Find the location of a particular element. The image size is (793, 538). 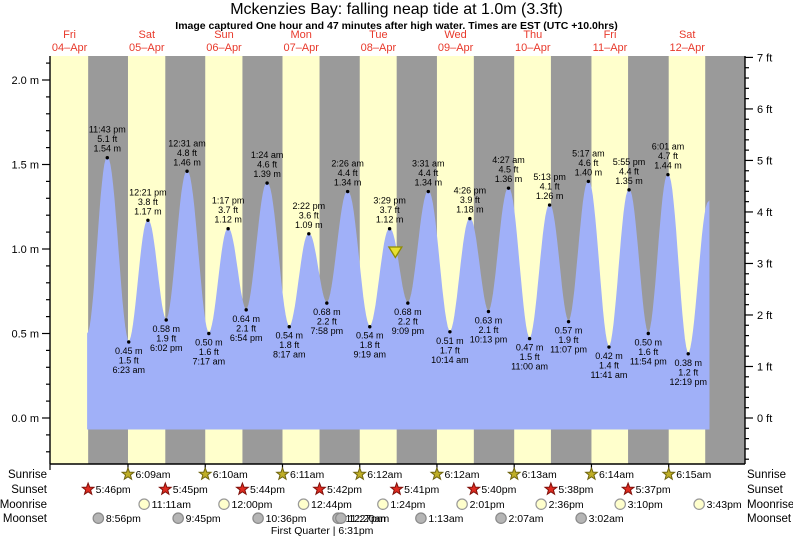

y-axis-right-label: 2 ft is located at coordinates (764, 316).